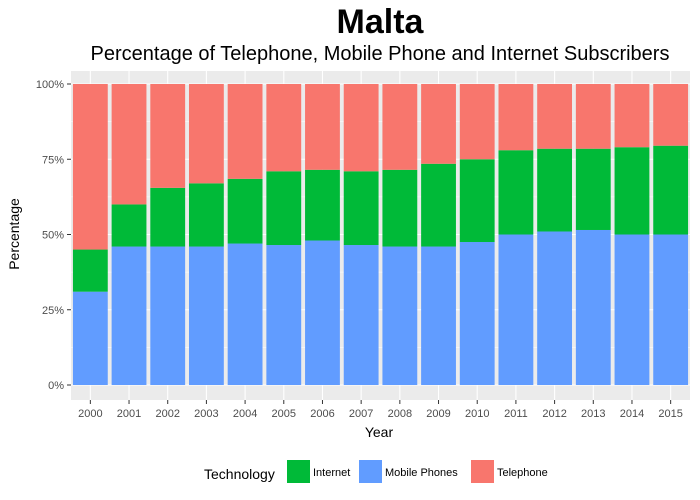 Image resolution: width=700 pixels, height=500 pixels. Describe the element at coordinates (555, 308) in the screenshot. I see `bar-mobile-phones-2012` at that location.